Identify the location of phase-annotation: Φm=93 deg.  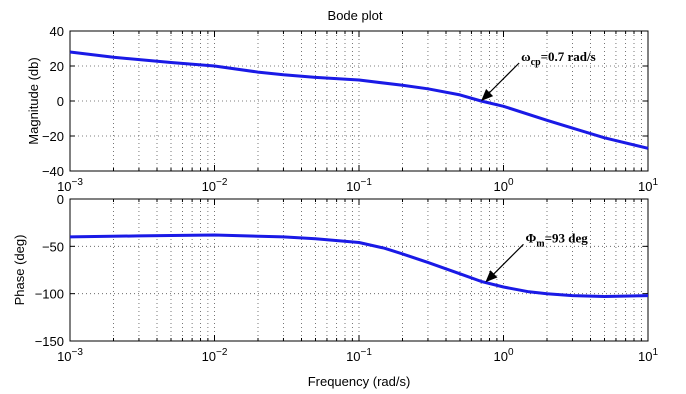
(536, 256).